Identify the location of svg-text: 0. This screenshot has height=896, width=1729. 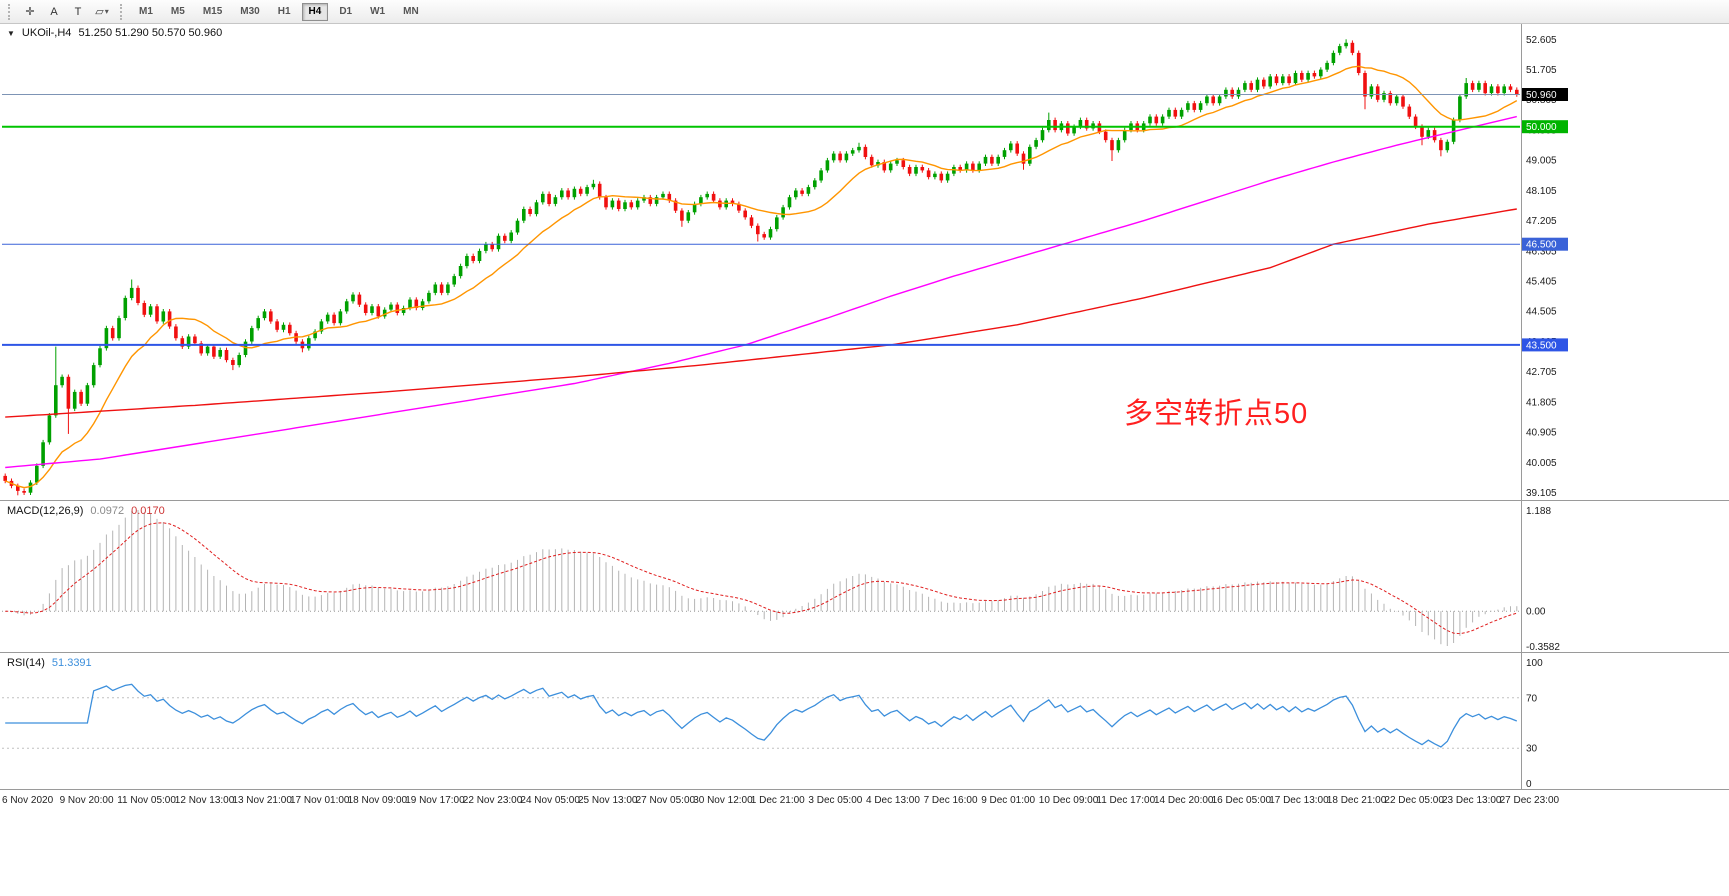
(1529, 784).